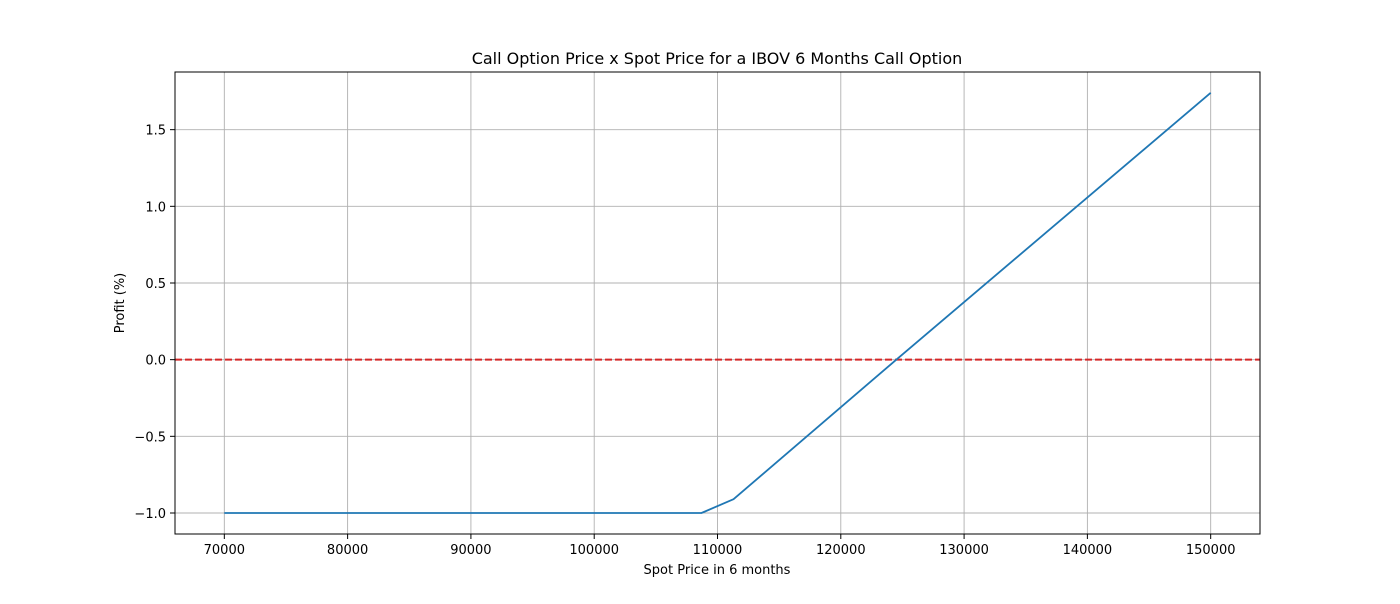 The height and width of the screenshot is (604, 1400). Describe the element at coordinates (224, 550) in the screenshot. I see `x-tick-label: 70000` at that location.